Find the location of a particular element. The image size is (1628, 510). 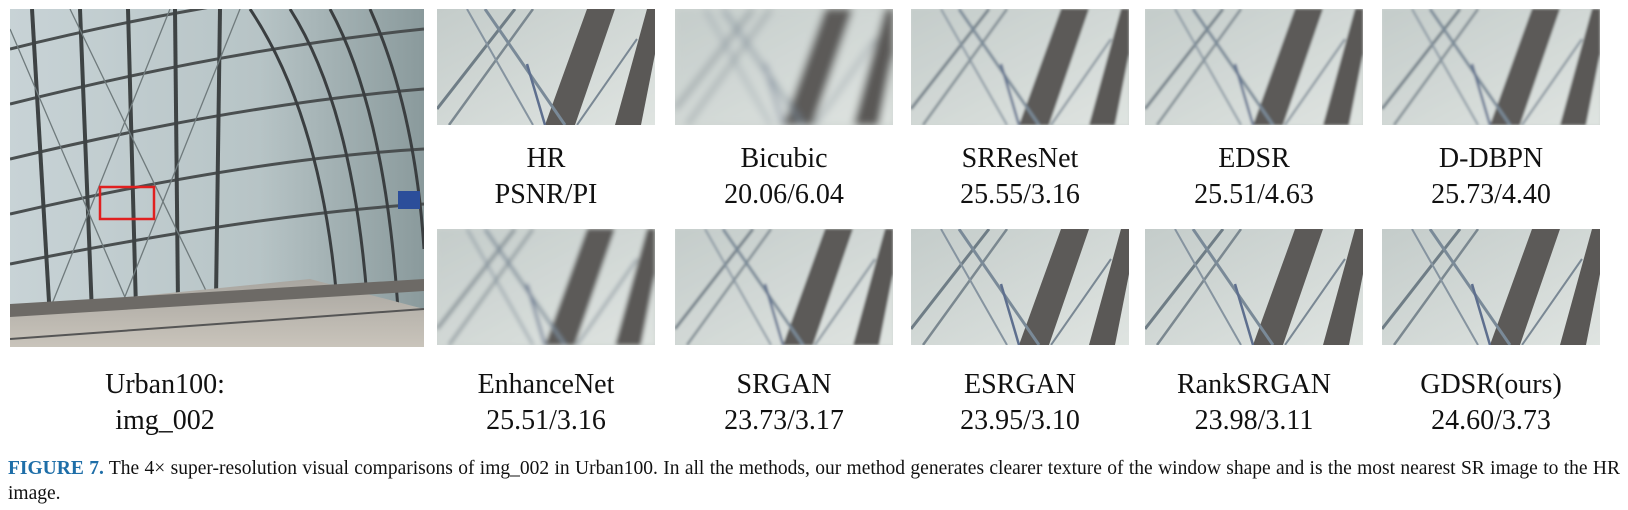

method-name: SRGAN is located at coordinates (784, 384).